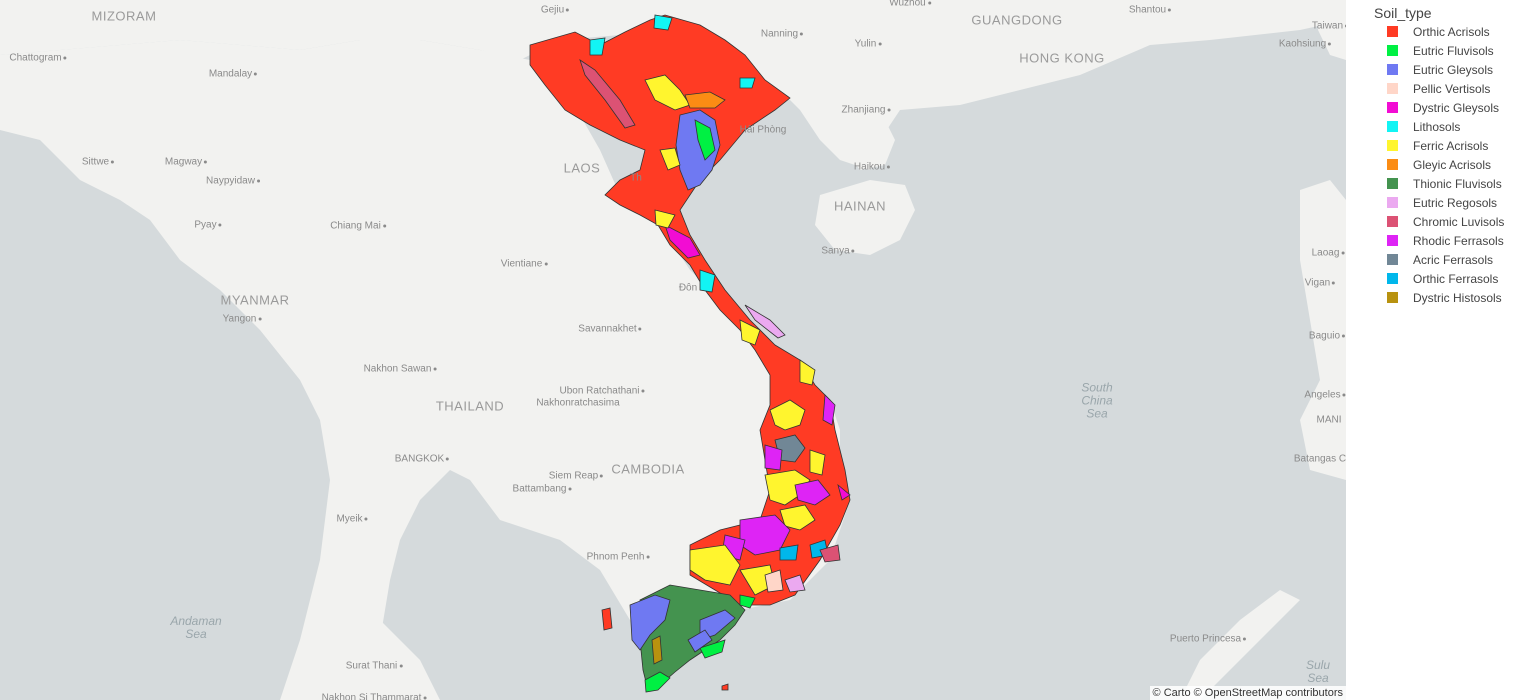  Describe the element at coordinates (1327, 336) in the screenshot. I see `map-label-baguio: Baguio` at that location.